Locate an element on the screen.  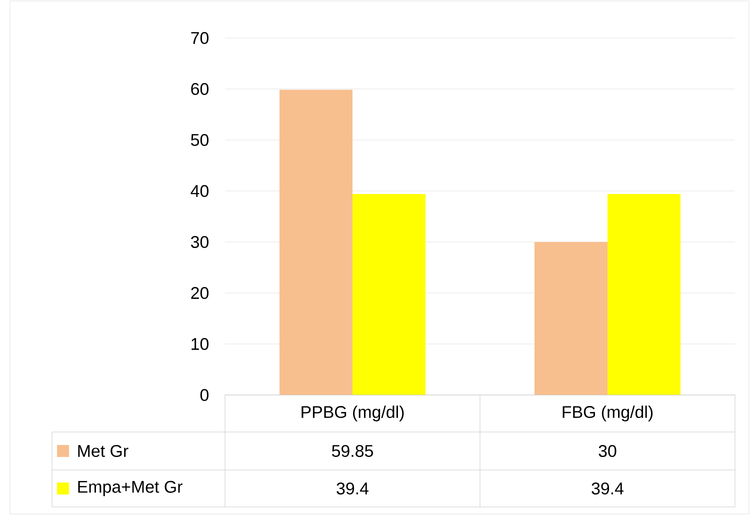
data-label: 59.85 is located at coordinates (352, 450).